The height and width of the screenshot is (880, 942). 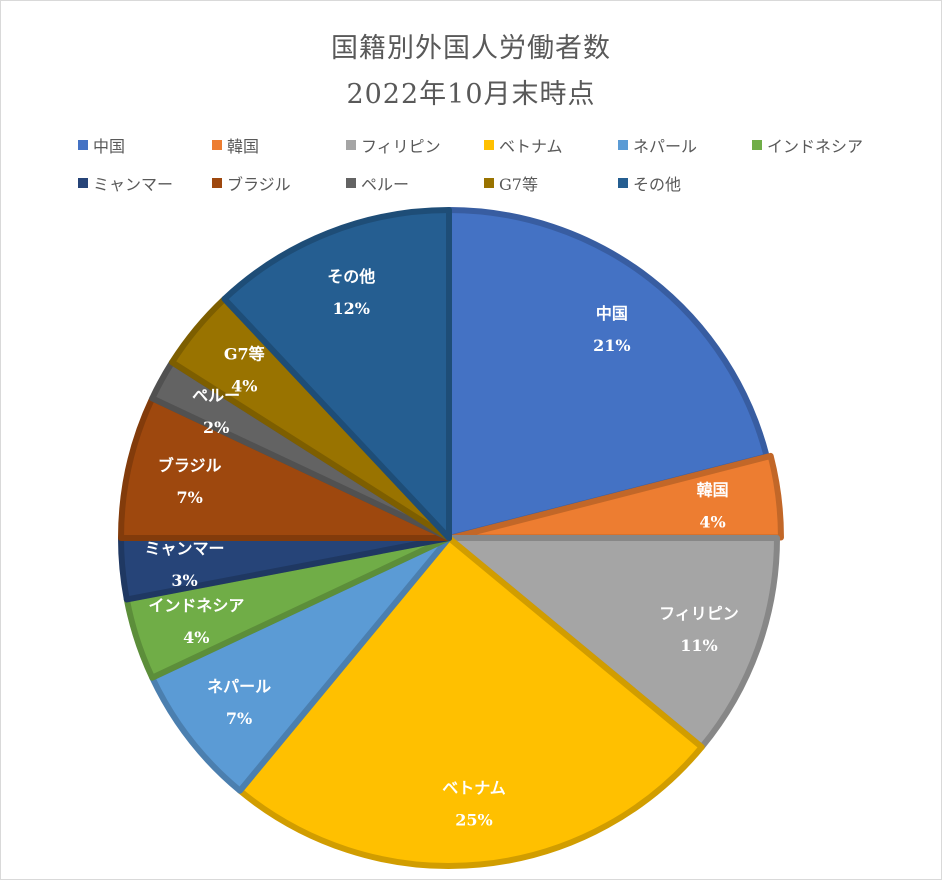 What do you see at coordinates (190, 481) in the screenshot?
I see `pie-slice-label: ブラジル 7%` at bounding box center [190, 481].